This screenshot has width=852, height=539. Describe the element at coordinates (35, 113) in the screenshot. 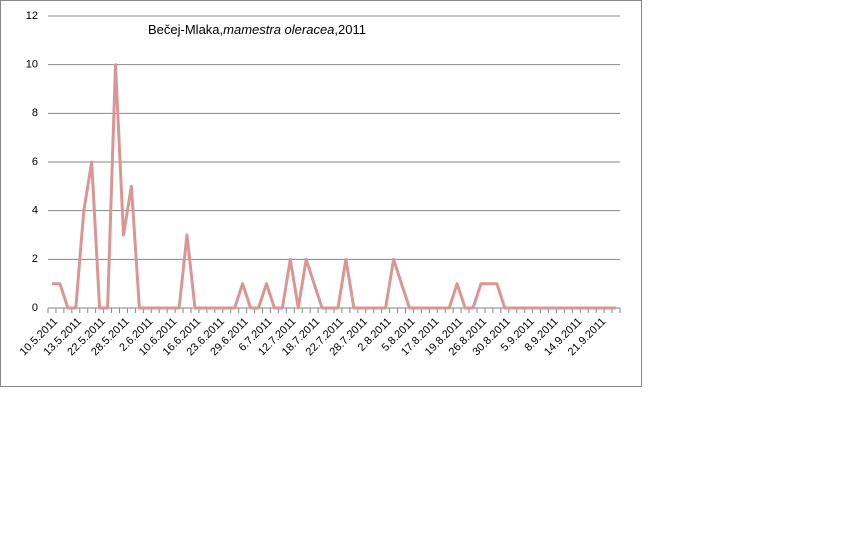

I see `y-tick-label: 8` at that location.